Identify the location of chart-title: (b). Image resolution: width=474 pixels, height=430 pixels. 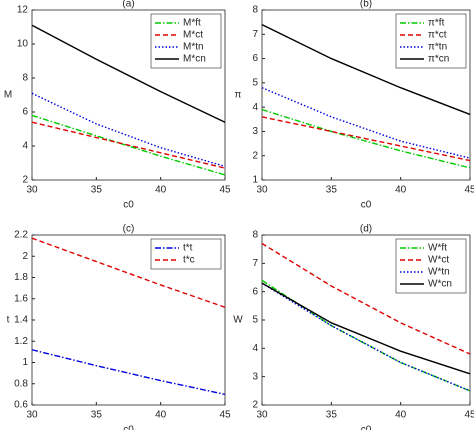
(366, 5).